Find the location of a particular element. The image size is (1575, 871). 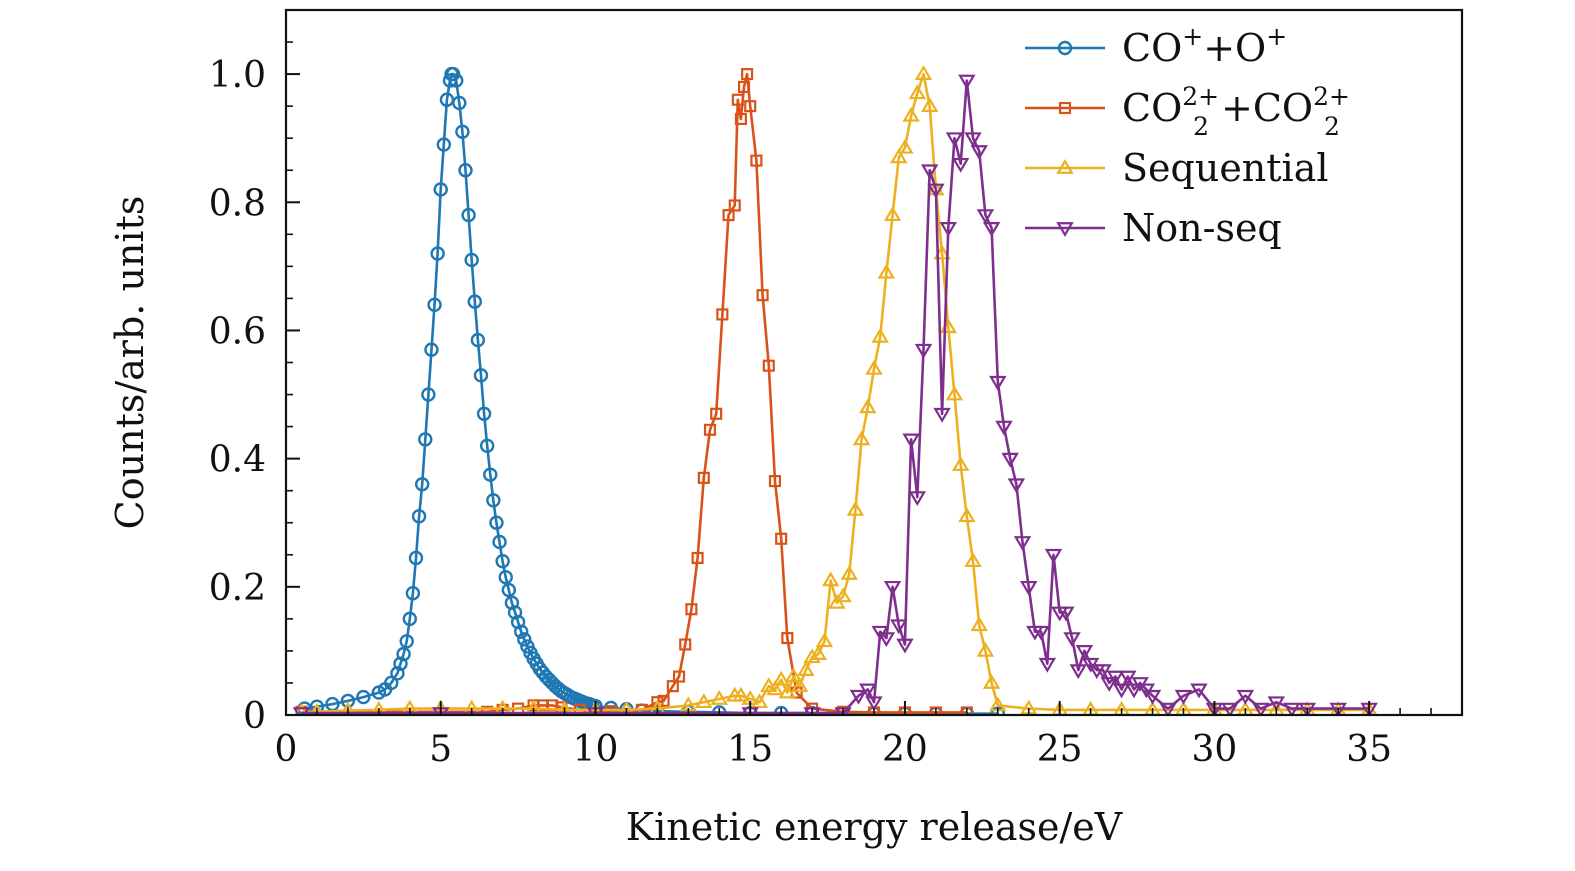

legend-entry: Sequential is located at coordinates (1177, 168).